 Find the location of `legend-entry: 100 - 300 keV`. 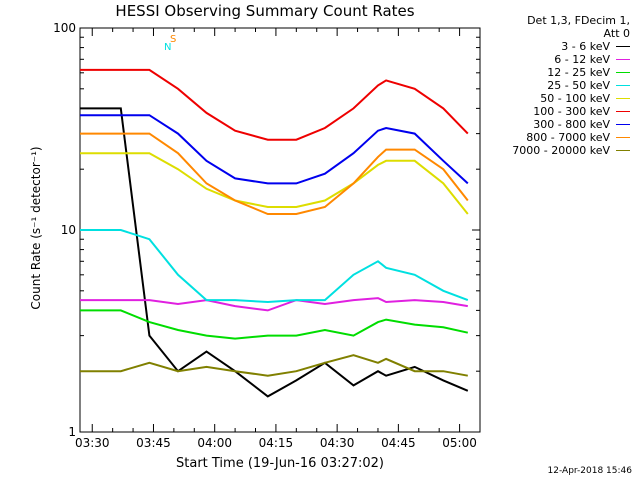

legend-entry: 100 - 300 keV is located at coordinates (550, 111).